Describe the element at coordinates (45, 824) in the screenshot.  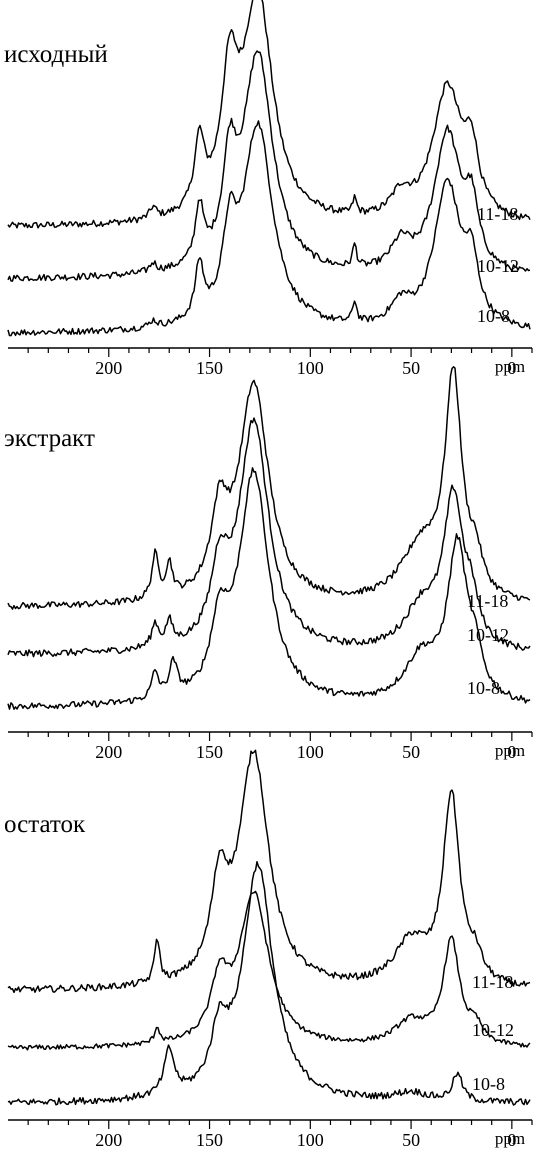
I see `panel-title: остаток` at that location.